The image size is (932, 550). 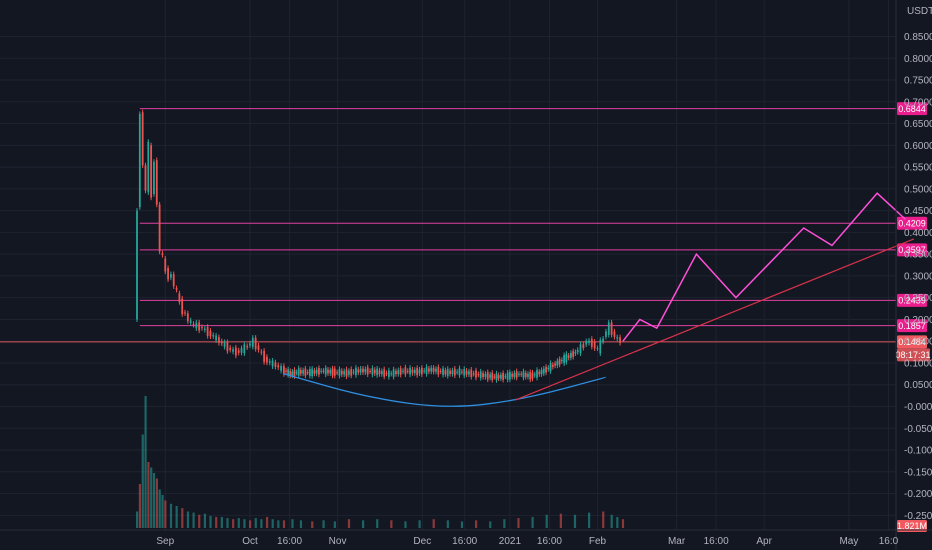 What do you see at coordinates (918, 146) in the screenshot?
I see `y-tick-label: 0.6000` at bounding box center [918, 146].